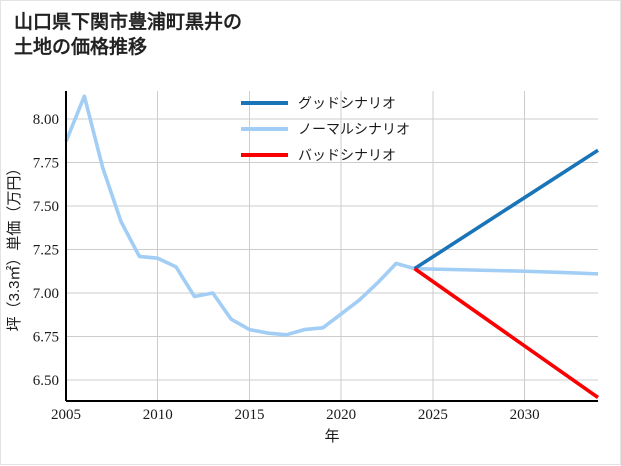  I want to click on x-tick-label: 2005, so click(66, 415).